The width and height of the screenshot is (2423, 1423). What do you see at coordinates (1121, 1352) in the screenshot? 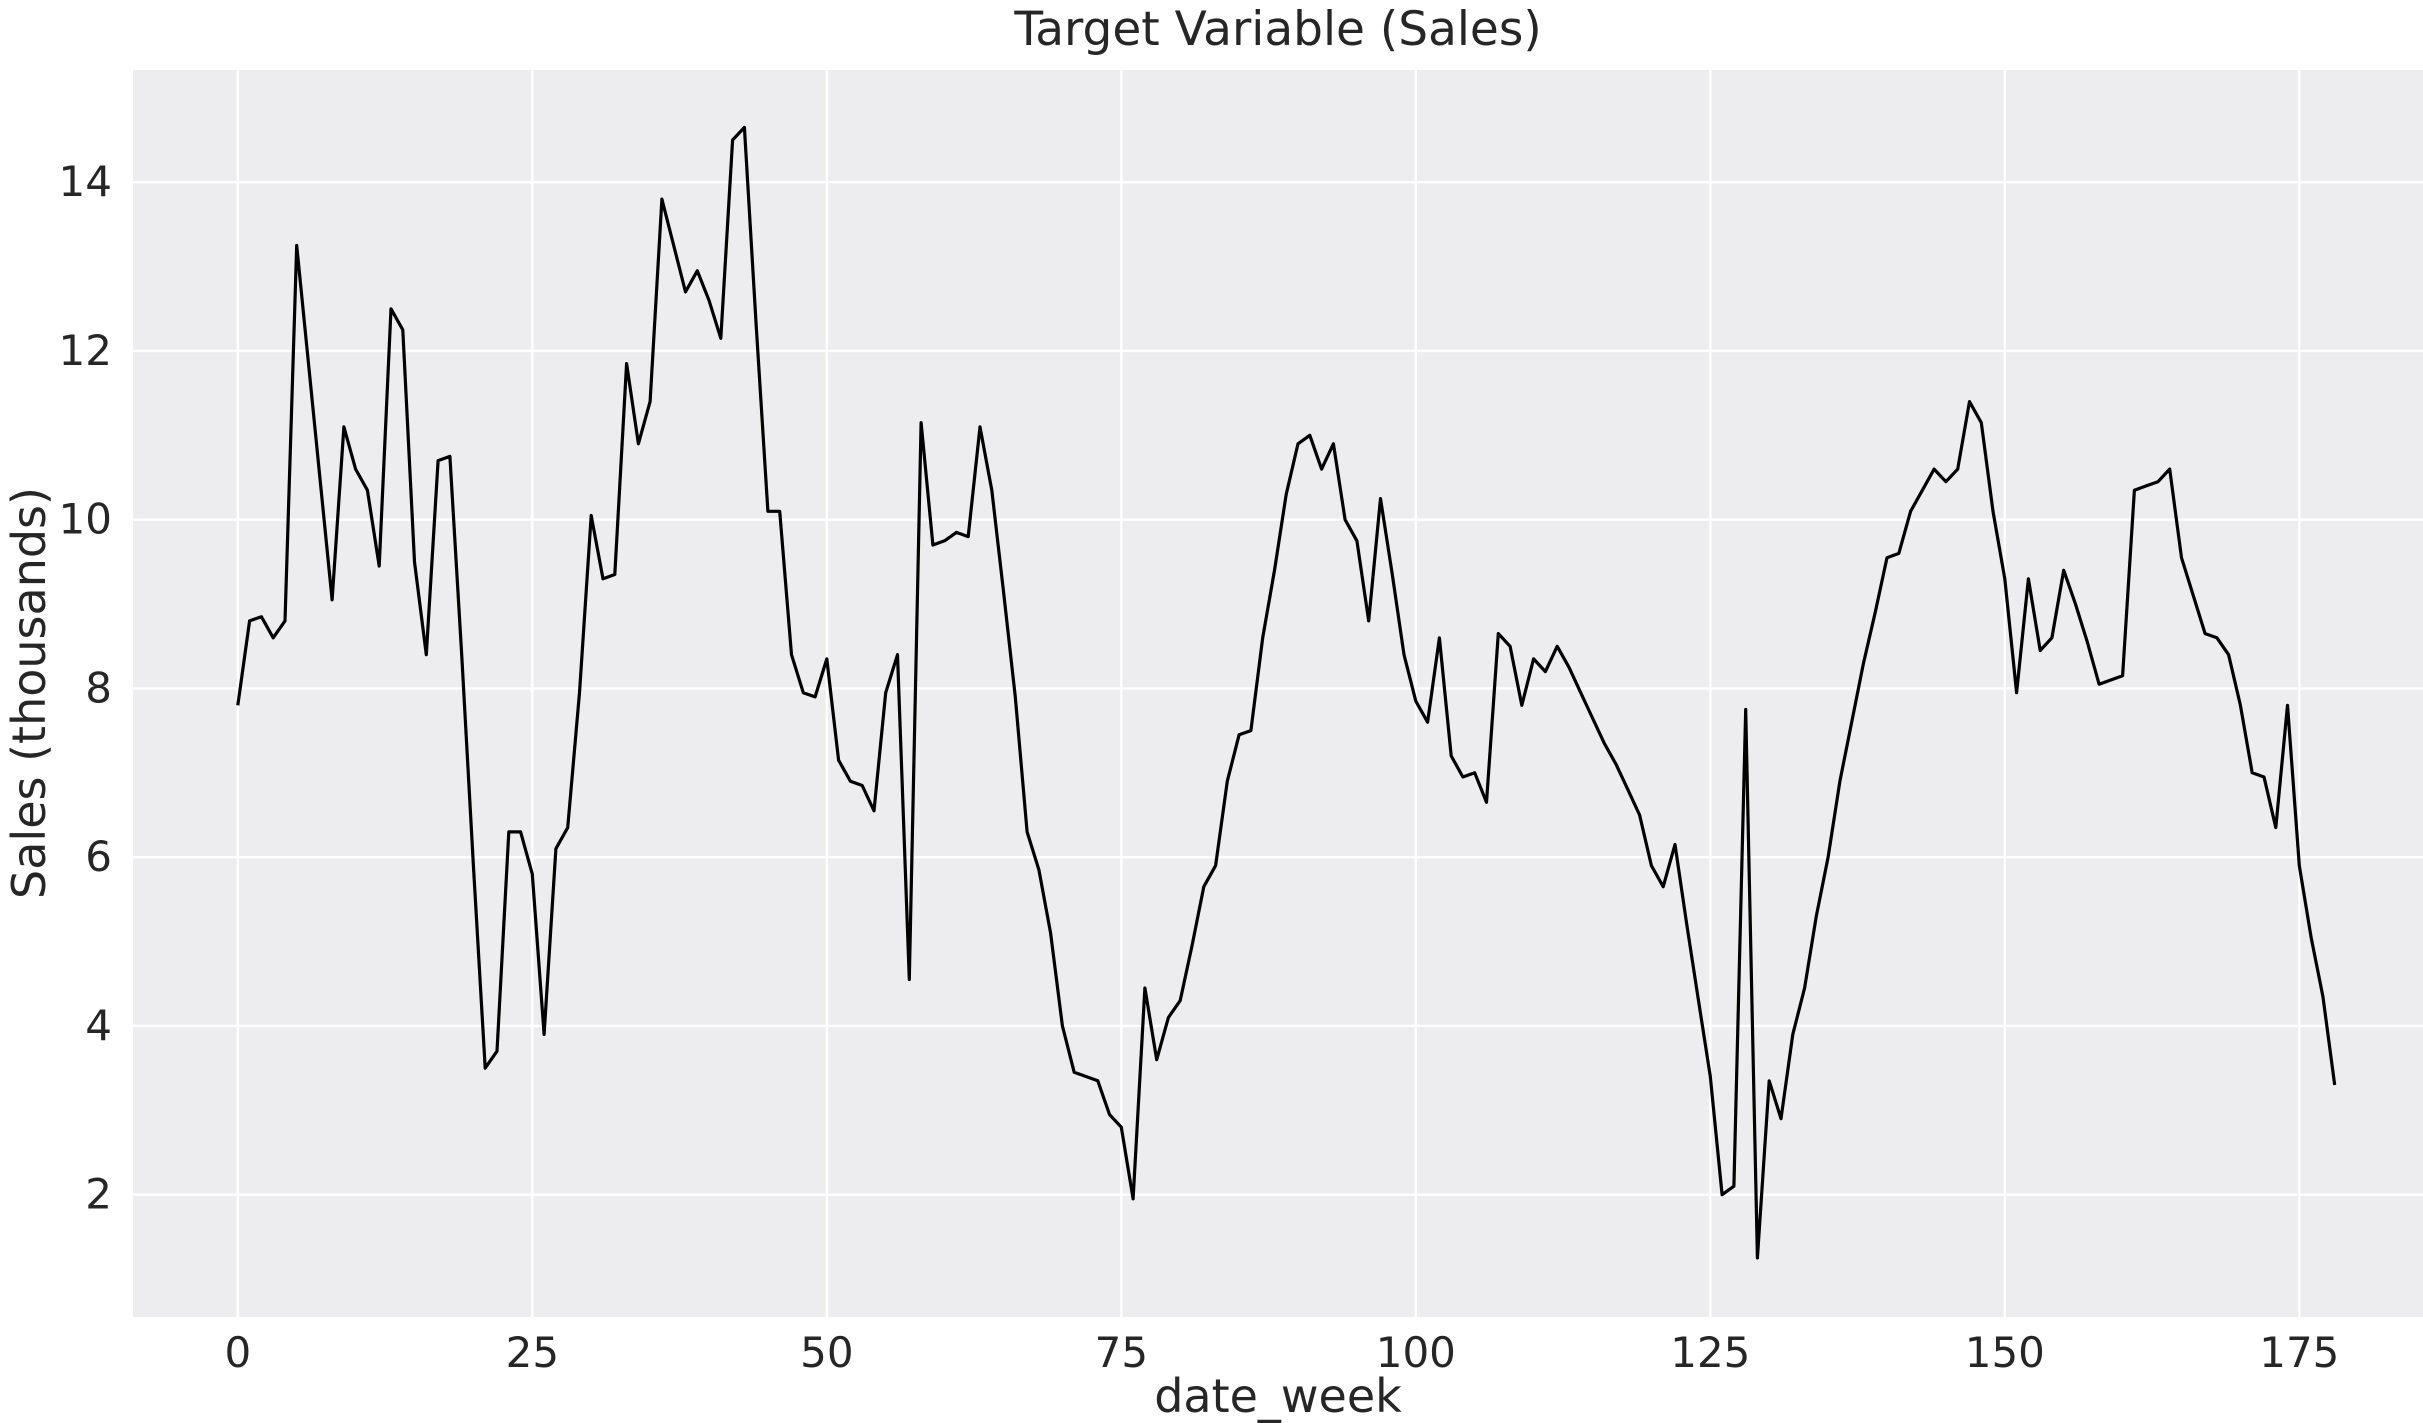
I see `x-tick-label: 75` at bounding box center [1121, 1352].